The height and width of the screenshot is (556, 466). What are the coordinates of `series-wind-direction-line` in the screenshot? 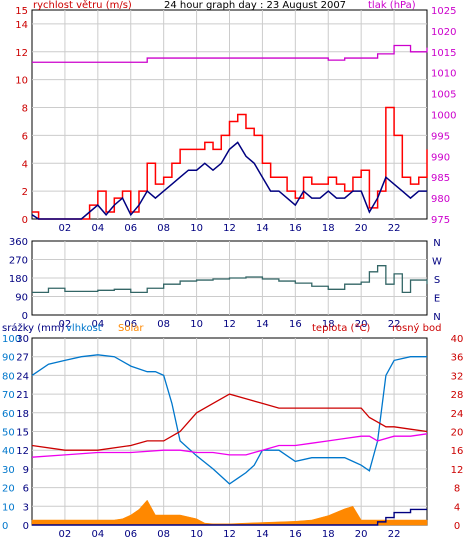 It's located at (230, 279).